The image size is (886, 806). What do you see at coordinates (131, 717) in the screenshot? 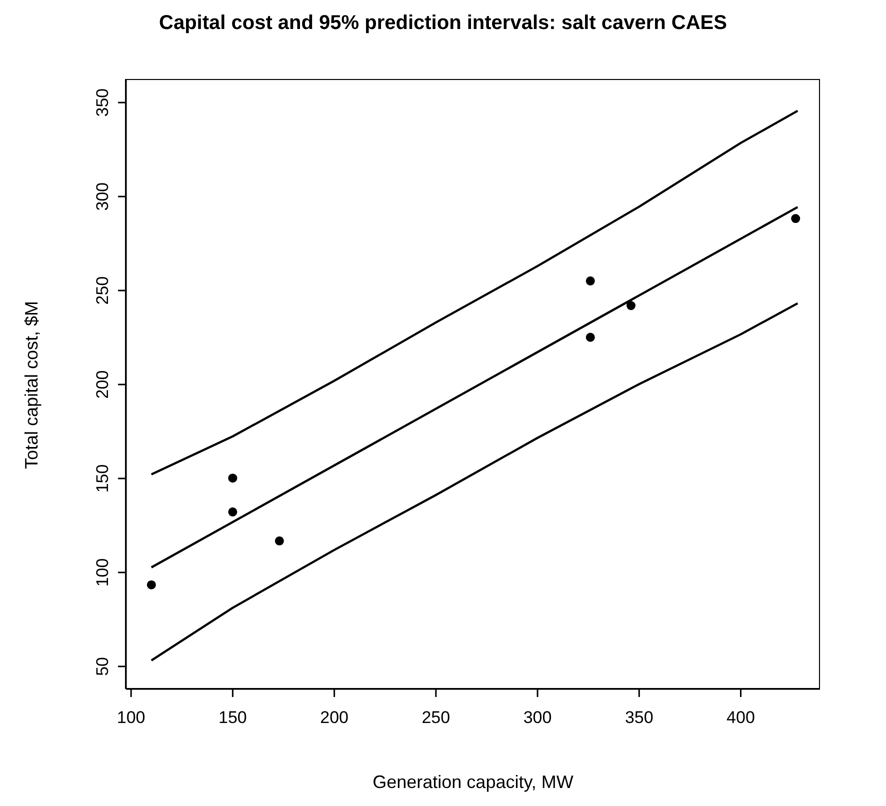
I see `x-tick-label: 100` at bounding box center [131, 717].